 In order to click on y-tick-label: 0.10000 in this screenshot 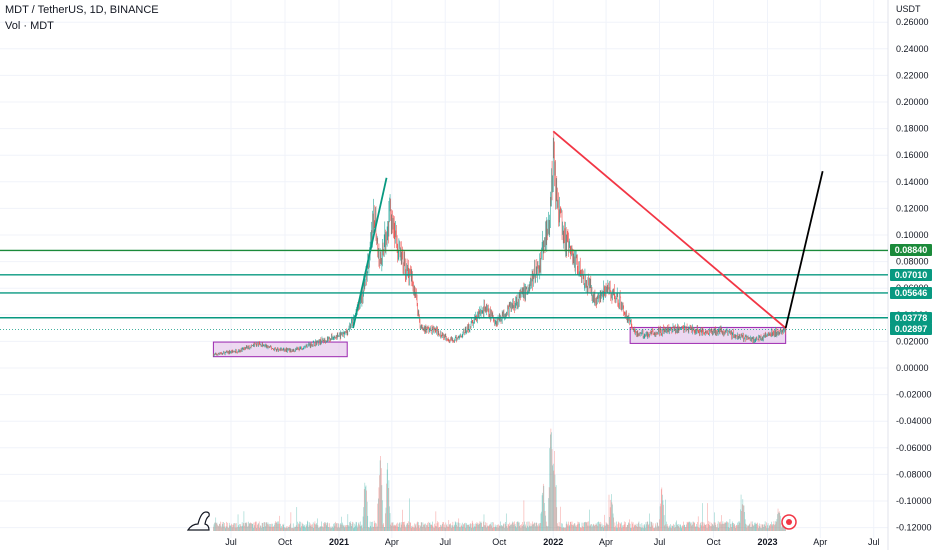, I will do `click(912, 235)`.